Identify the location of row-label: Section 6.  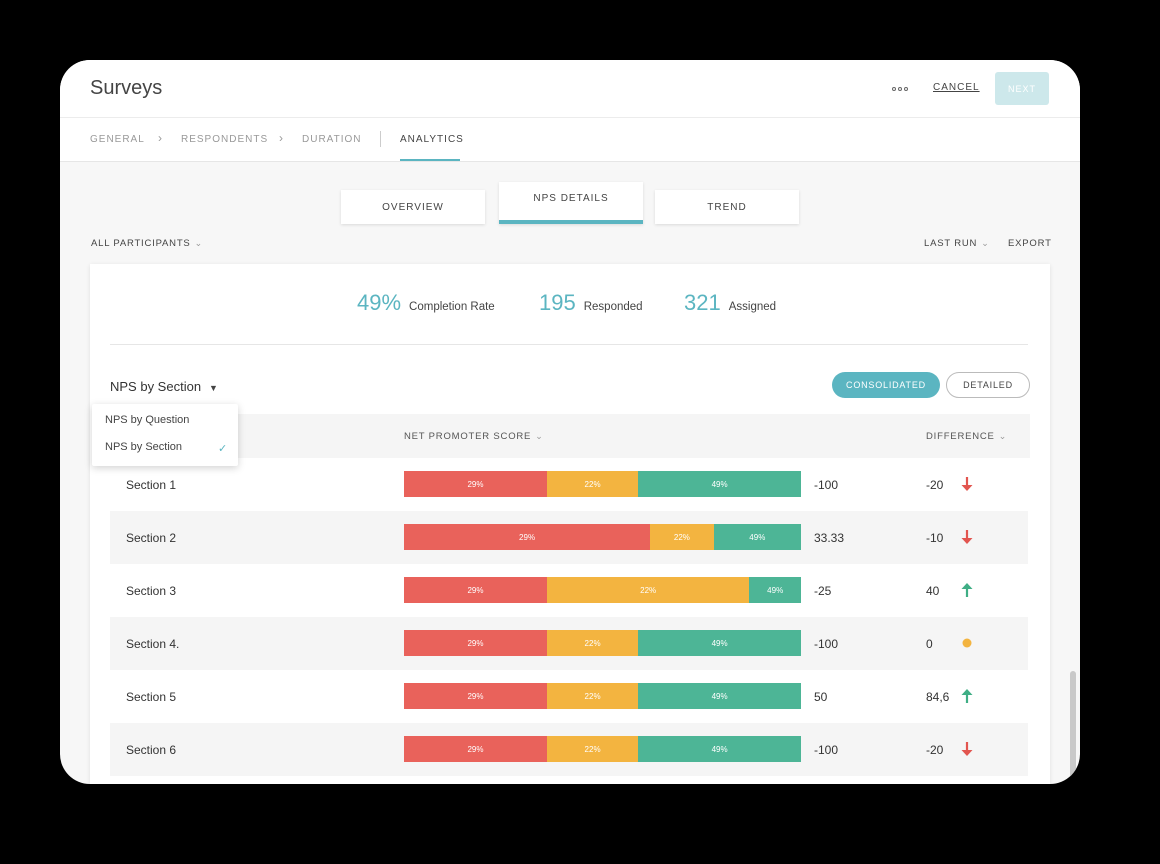
(151, 750).